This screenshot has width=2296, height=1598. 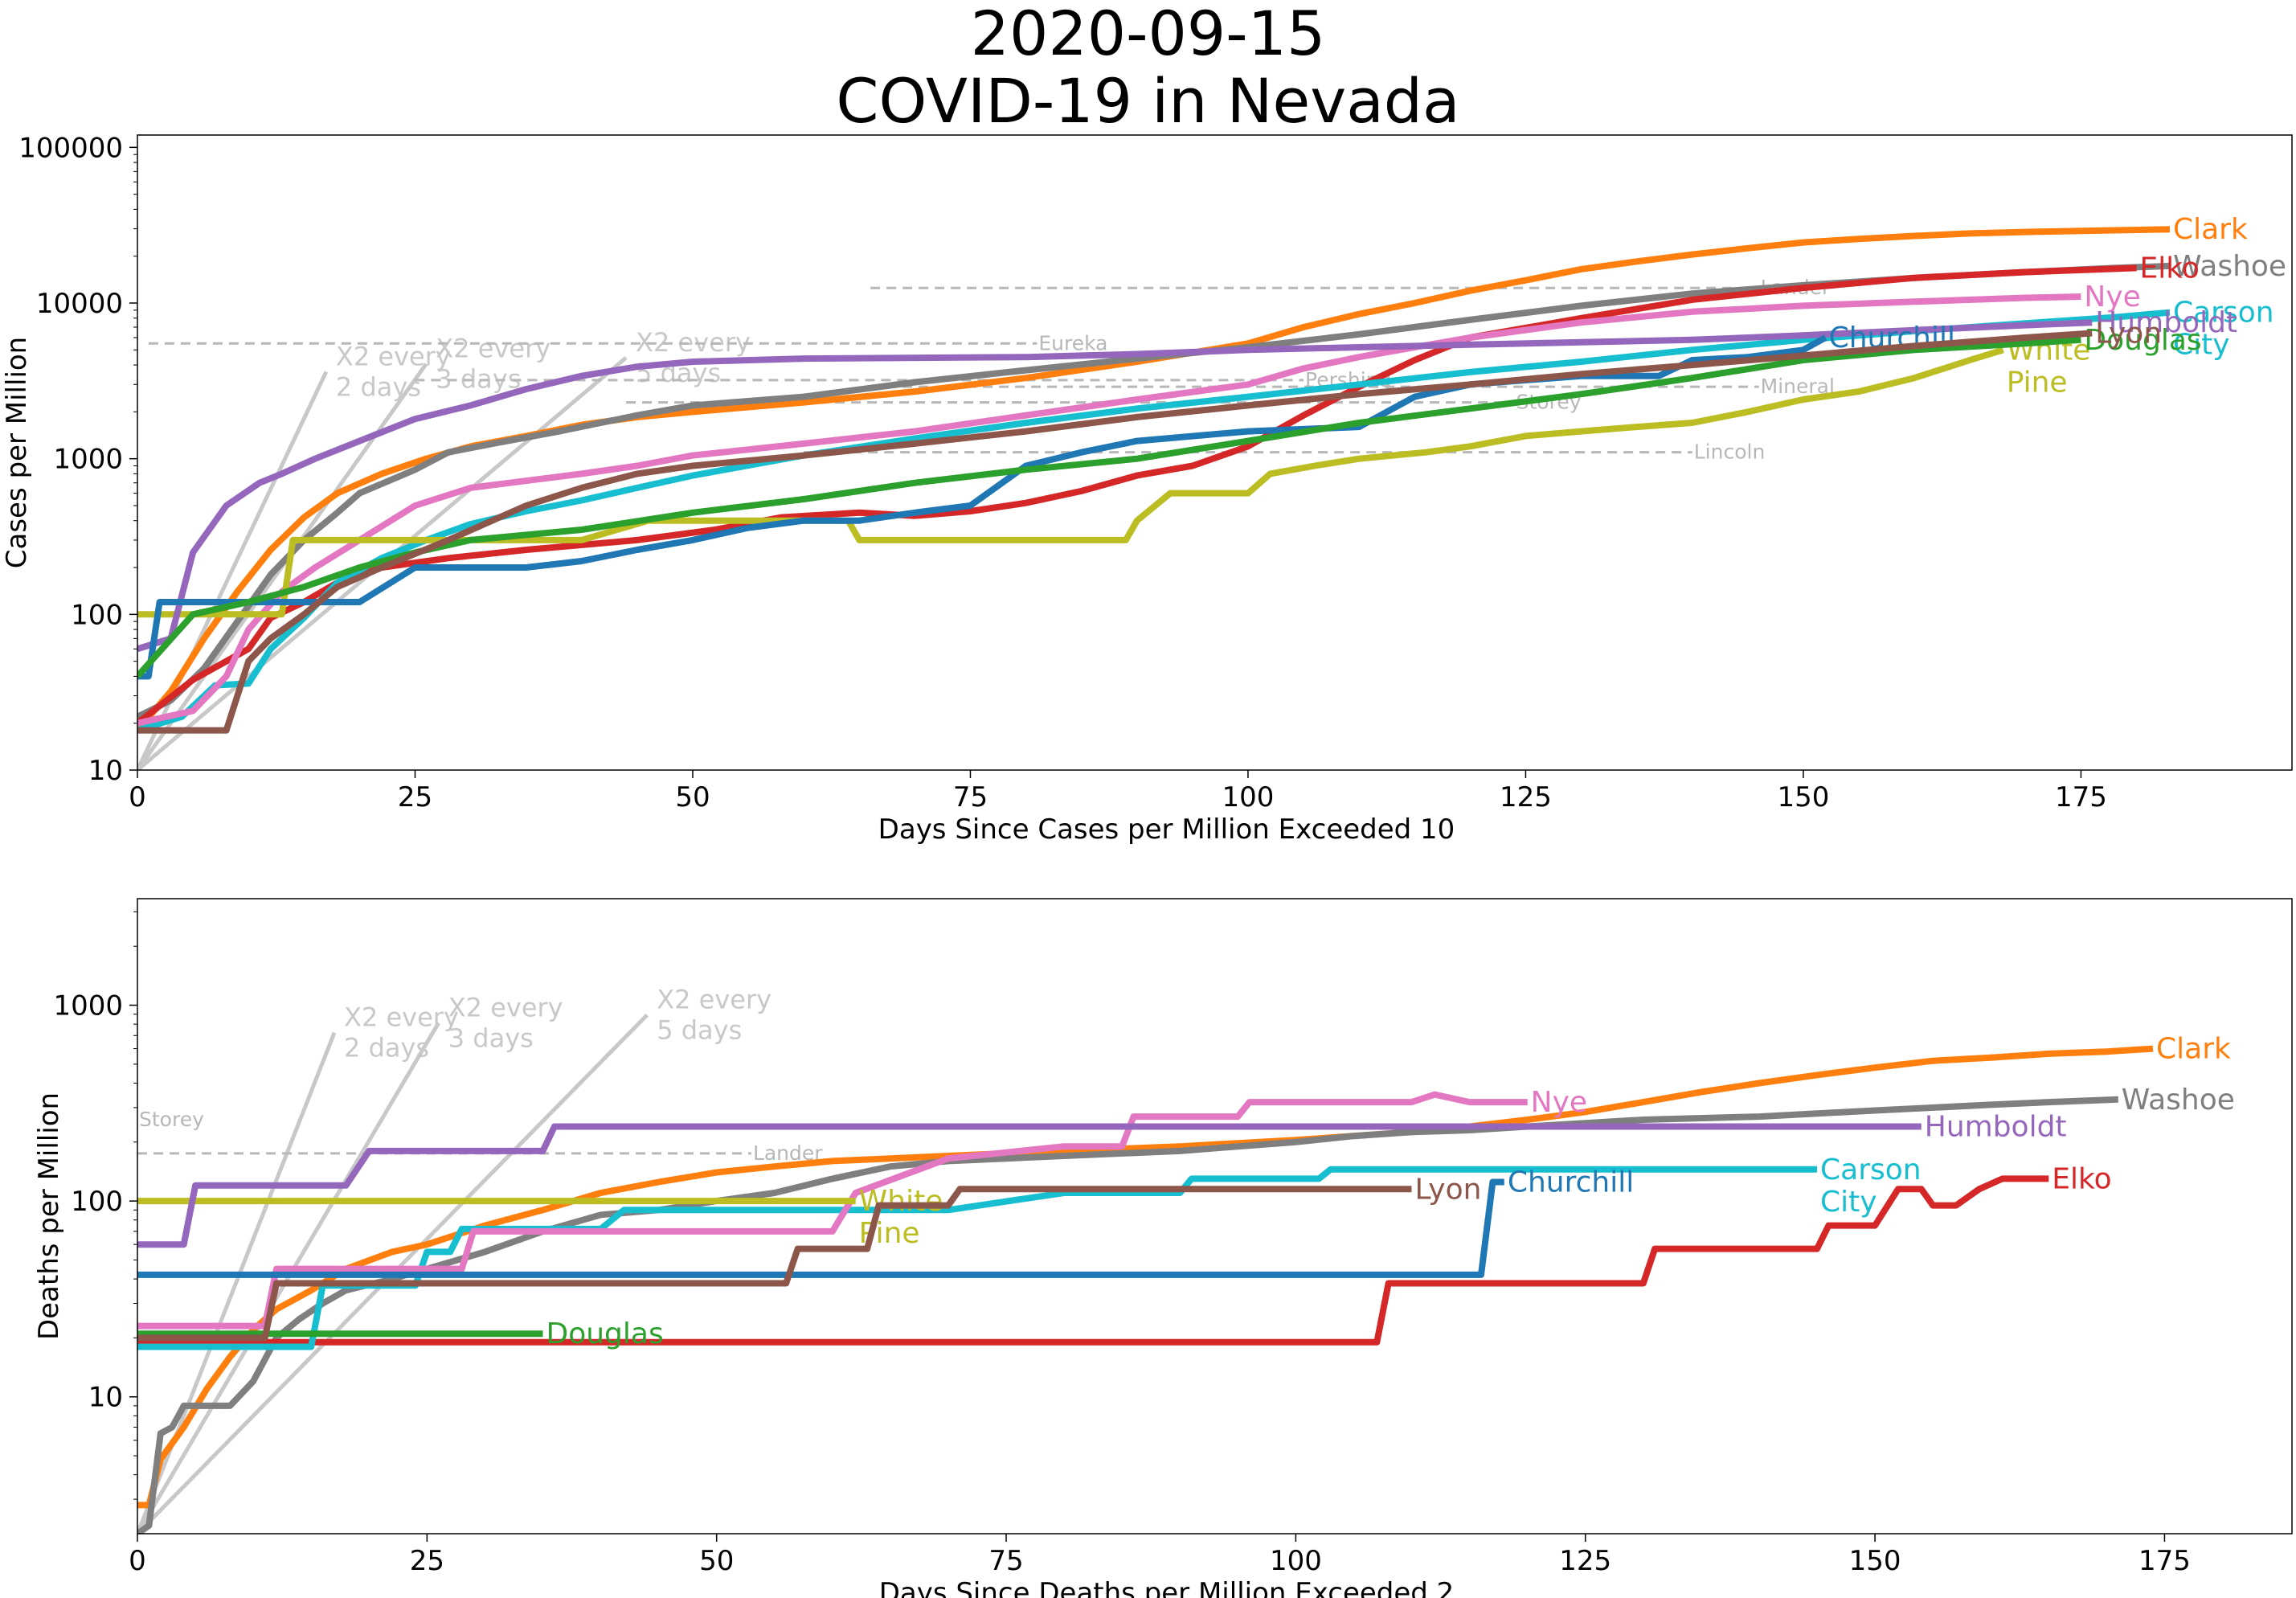 What do you see at coordinates (505, 1007) in the screenshot?
I see `deaths-guide-label-3d-line1: X2 every` at bounding box center [505, 1007].